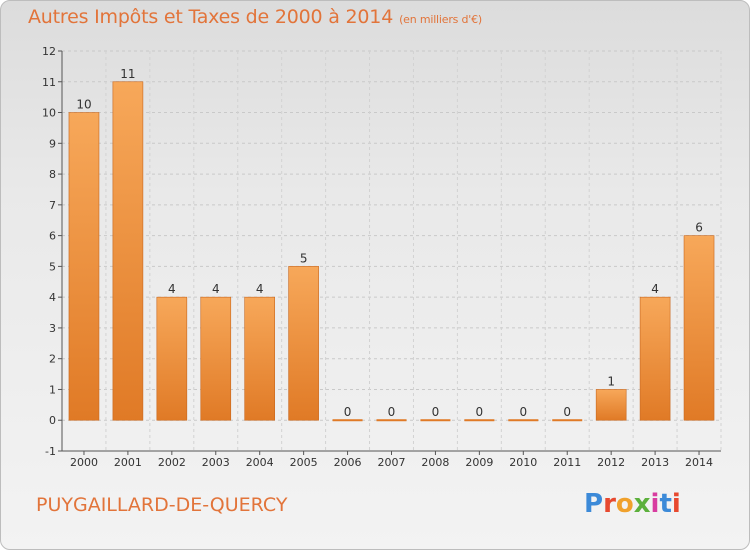 Image resolution: width=750 pixels, height=550 pixels. I want to click on value-label-2013: 4, so click(655, 289).